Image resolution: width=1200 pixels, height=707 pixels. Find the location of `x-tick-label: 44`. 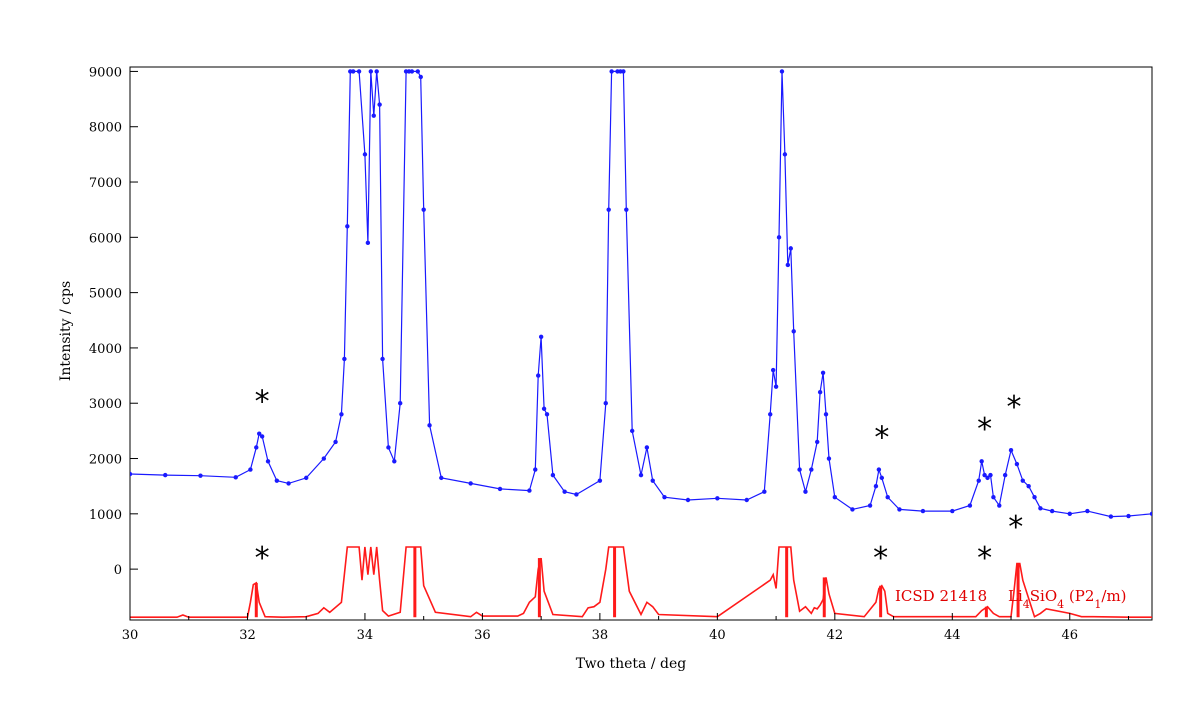

x-tick-label: 44 is located at coordinates (952, 635).